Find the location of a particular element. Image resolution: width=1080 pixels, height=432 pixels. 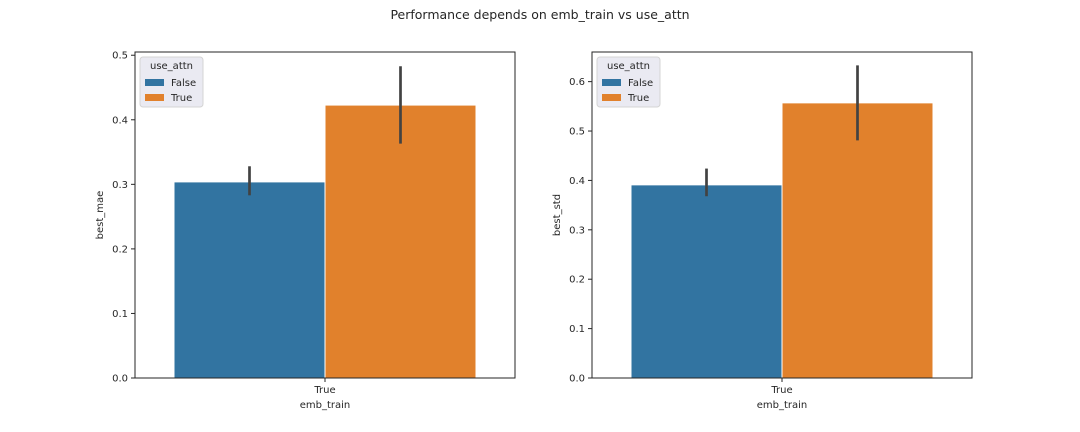

y-tick-label: 0.6 is located at coordinates (577, 82).